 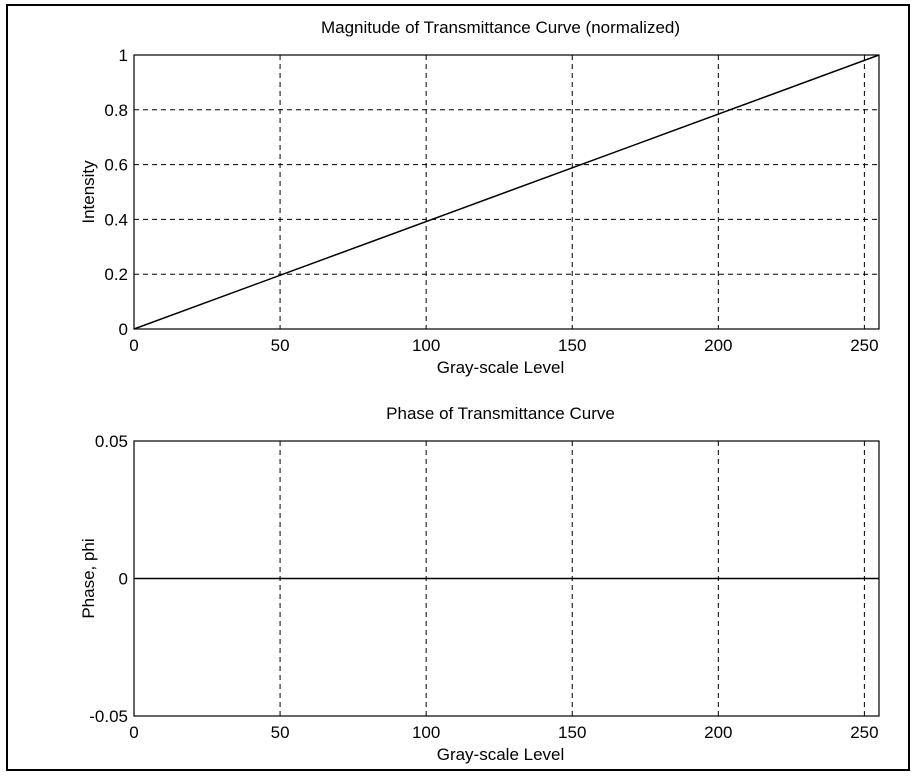 I want to click on y-tick-label: -0.05, so click(x=108, y=716).